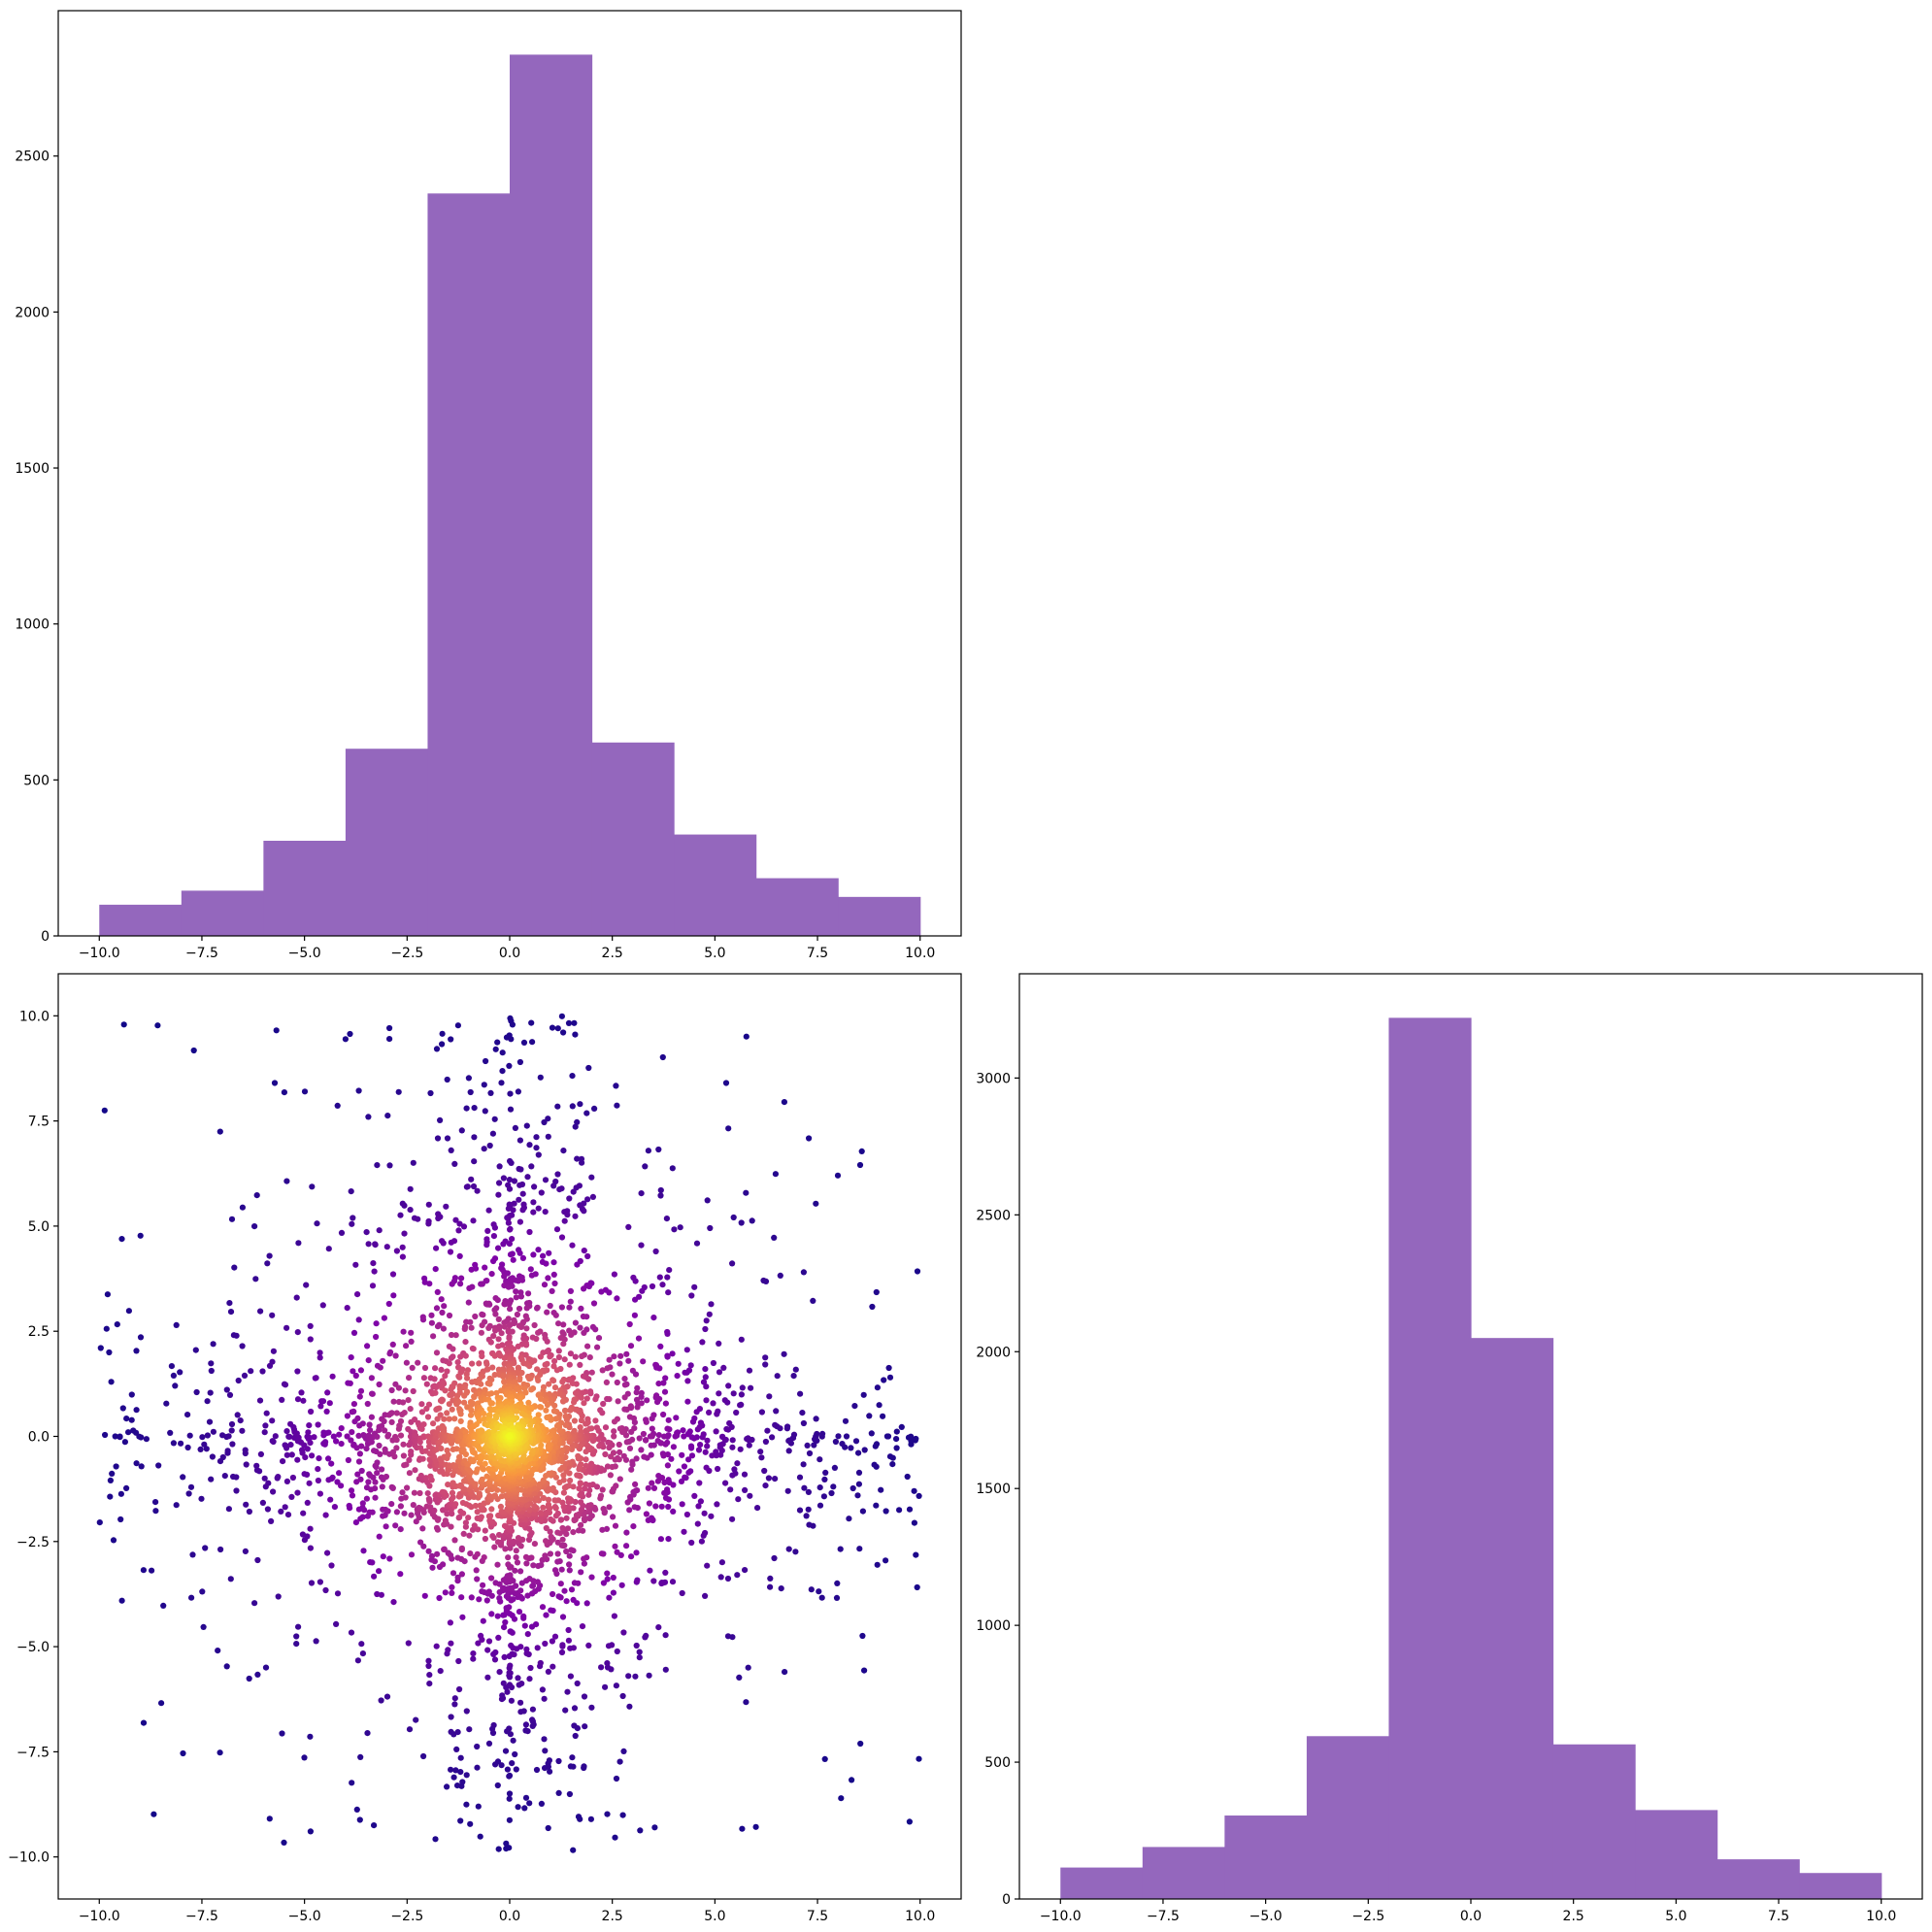 The width and height of the screenshot is (1932, 1932). What do you see at coordinates (32, 157) in the screenshot?
I see `hist-top-y-tick-label: 2500` at bounding box center [32, 157].